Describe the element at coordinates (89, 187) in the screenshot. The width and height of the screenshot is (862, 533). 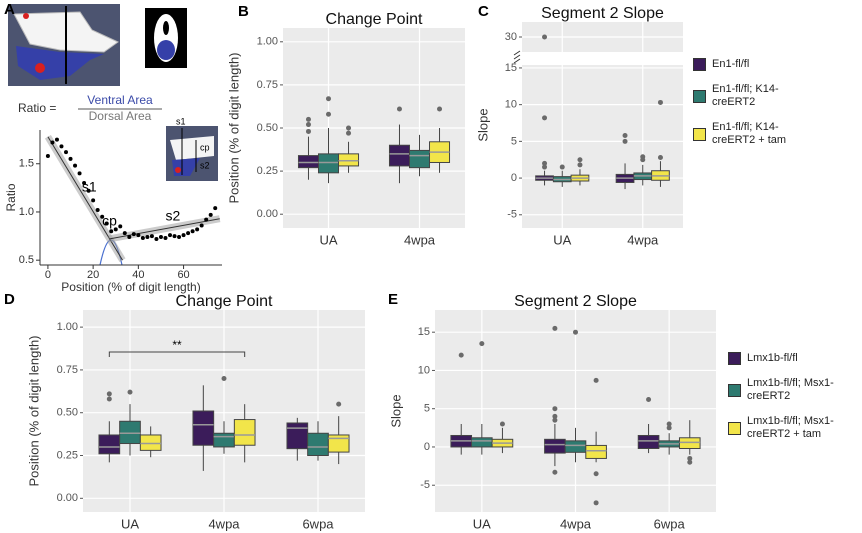
I see `fit-label: s1` at that location.